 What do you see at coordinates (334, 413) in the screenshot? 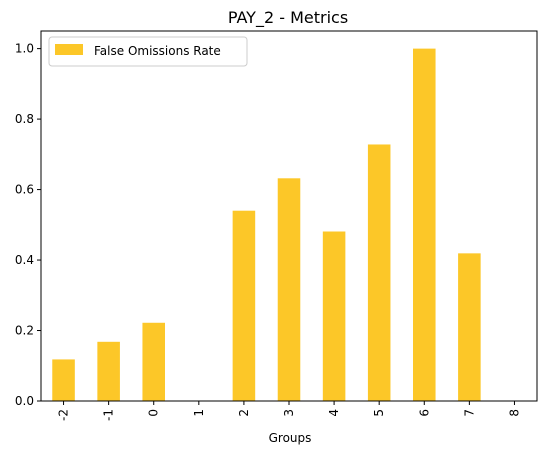
I see `x-tick-label: 4` at bounding box center [334, 413].